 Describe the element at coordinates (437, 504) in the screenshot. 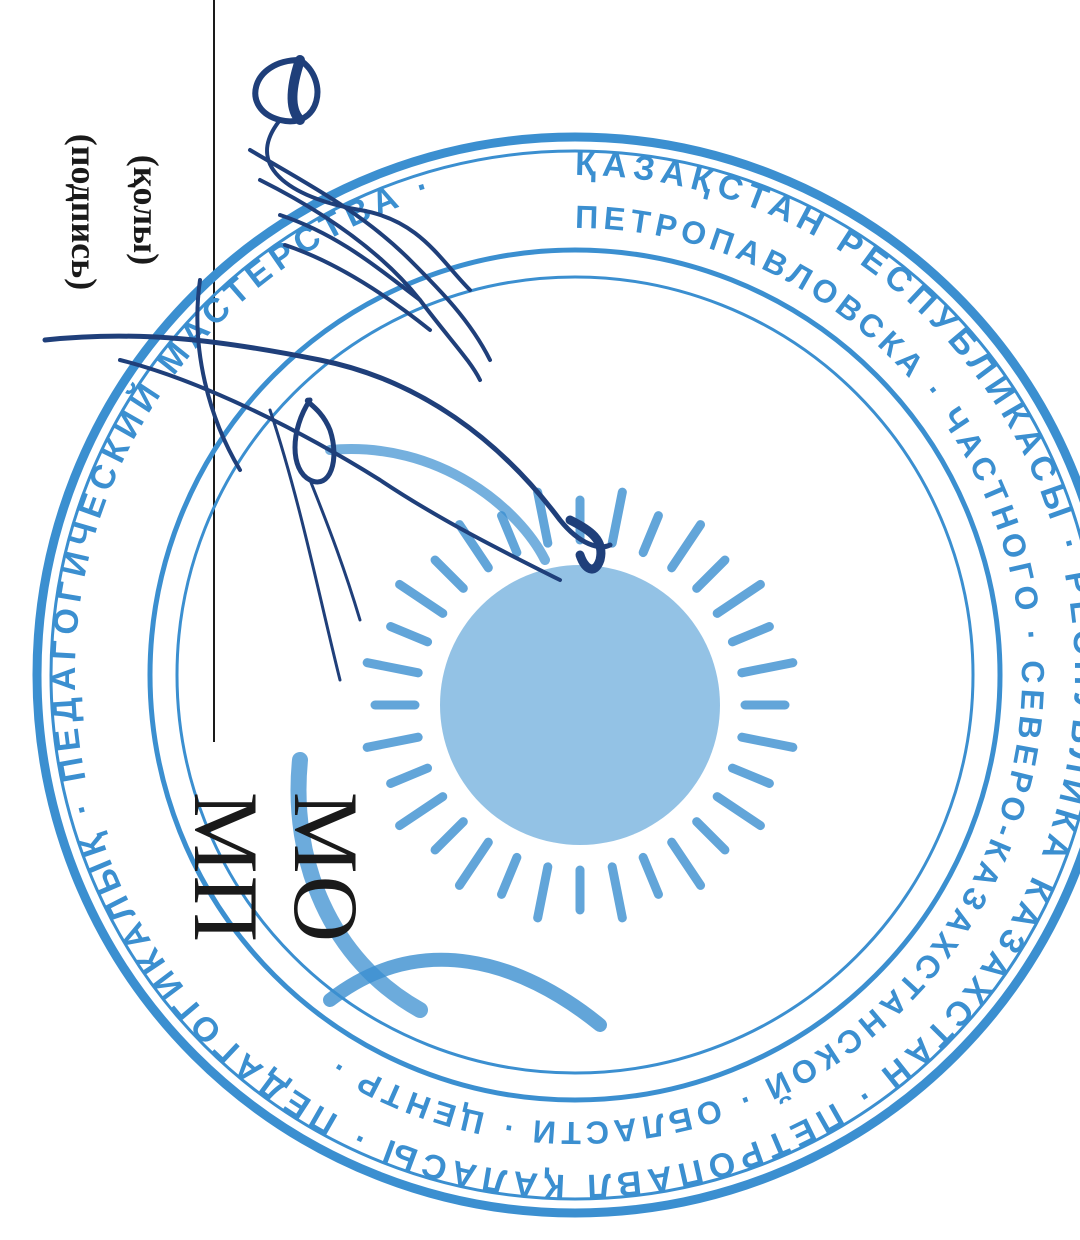

I see `emblem-arc` at that location.